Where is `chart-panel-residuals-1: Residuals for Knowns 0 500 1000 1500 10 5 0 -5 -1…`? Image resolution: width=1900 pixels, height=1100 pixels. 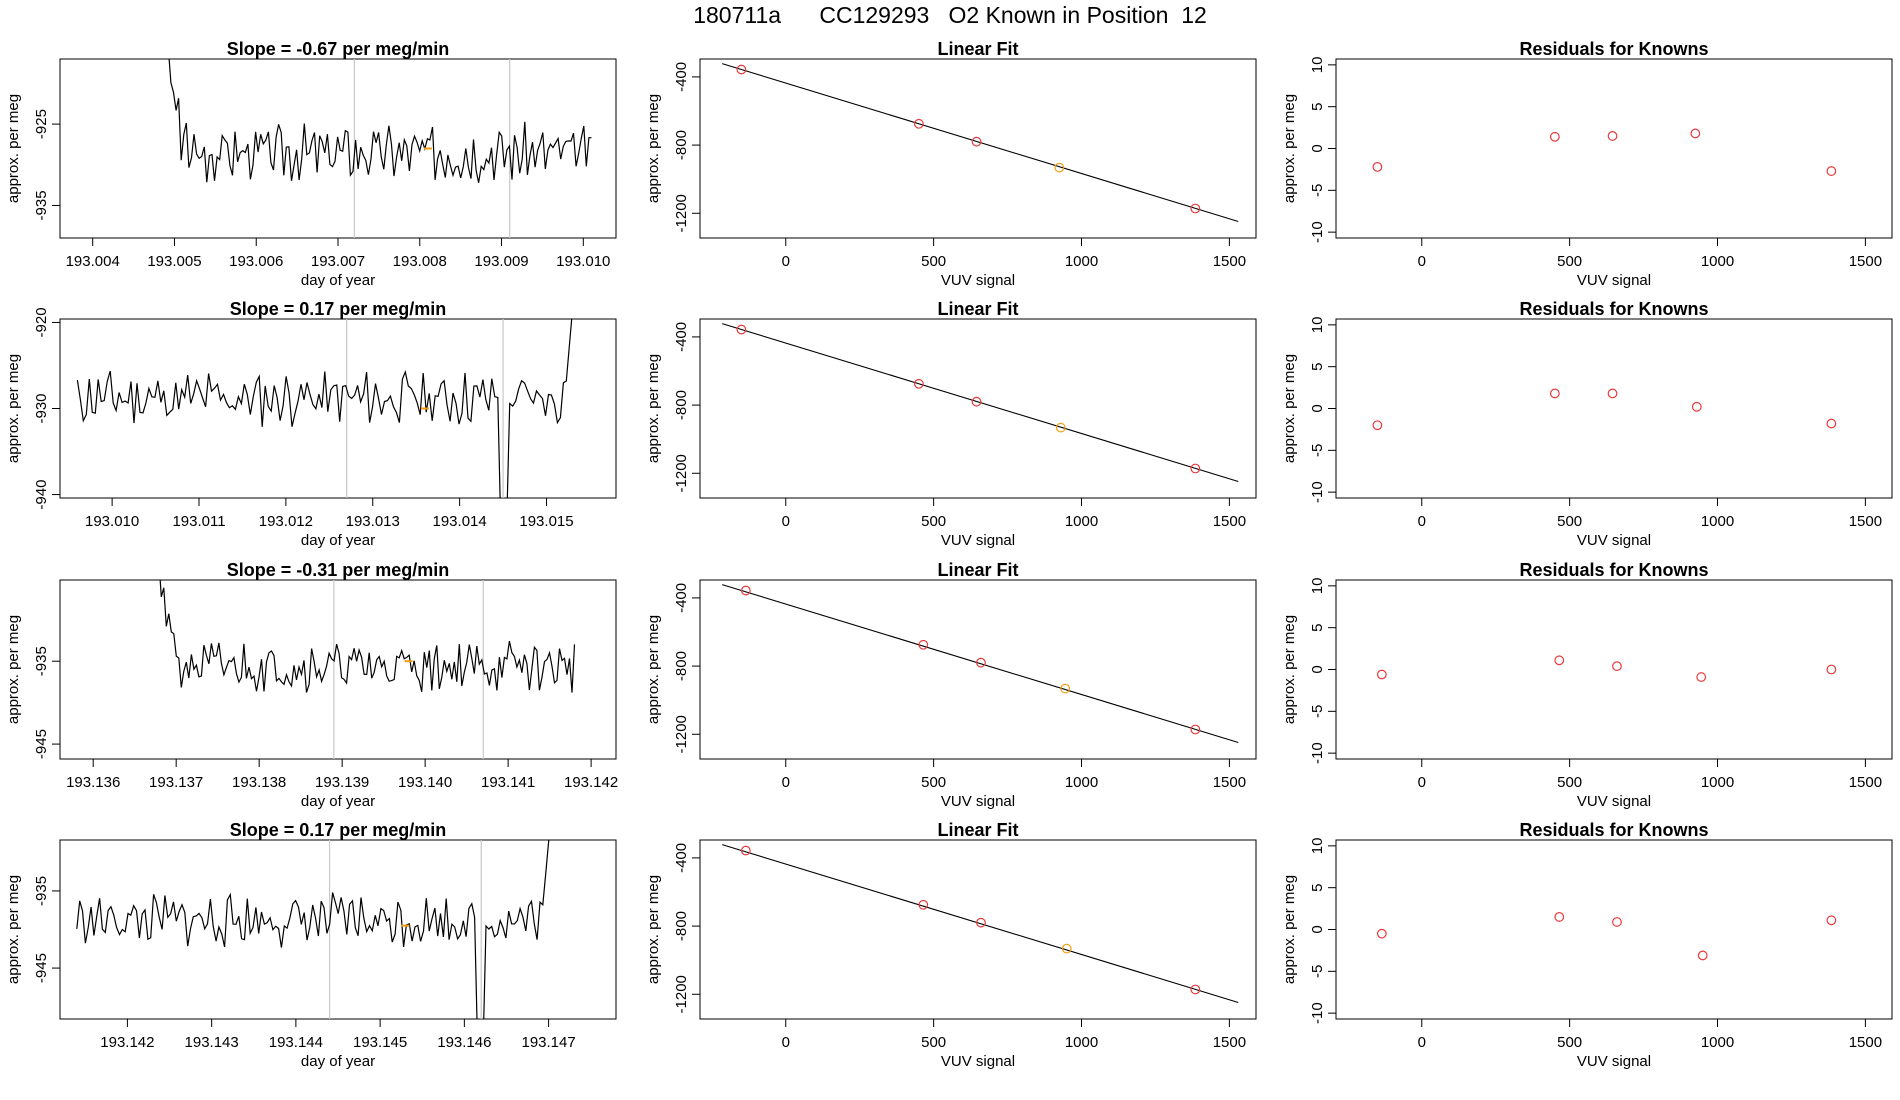 chart-panel-residuals-1: Residuals for Knowns 0 500 1000 1500 10 5 0 -5 -1… is located at coordinates (1587, 164).